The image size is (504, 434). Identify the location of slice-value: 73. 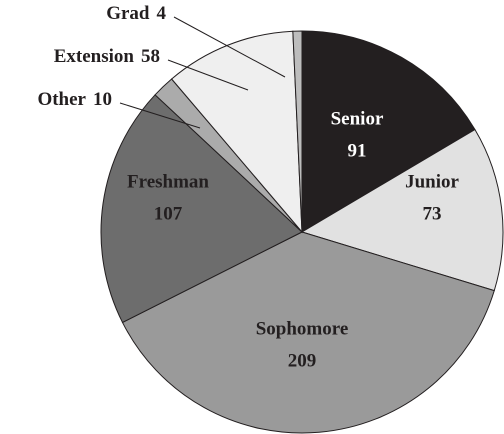
(432, 213).